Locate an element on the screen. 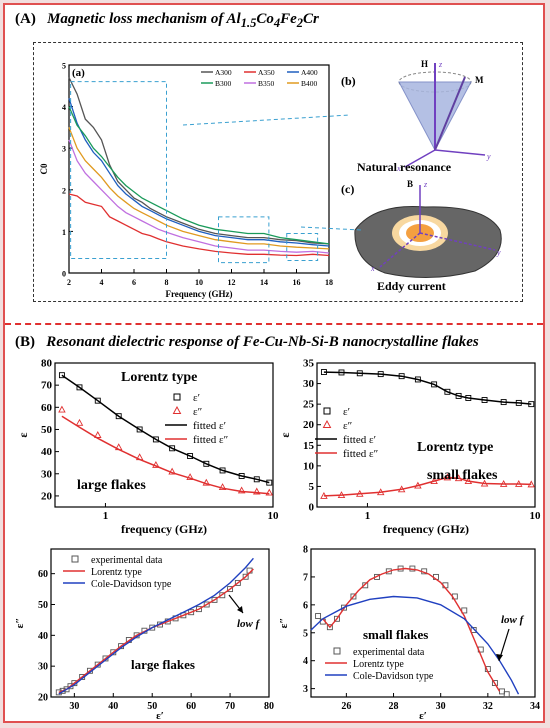 The image size is (550, 728). c0-legend-label: B300 is located at coordinates (223, 83).